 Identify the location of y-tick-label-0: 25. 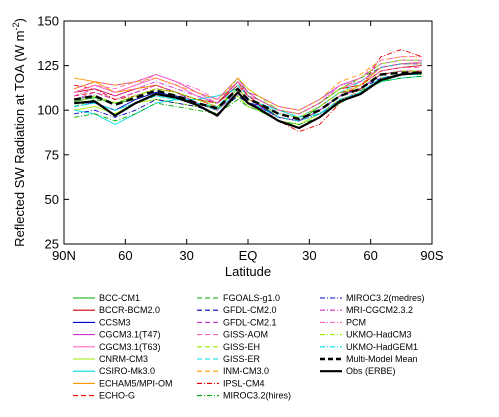
(52, 244).